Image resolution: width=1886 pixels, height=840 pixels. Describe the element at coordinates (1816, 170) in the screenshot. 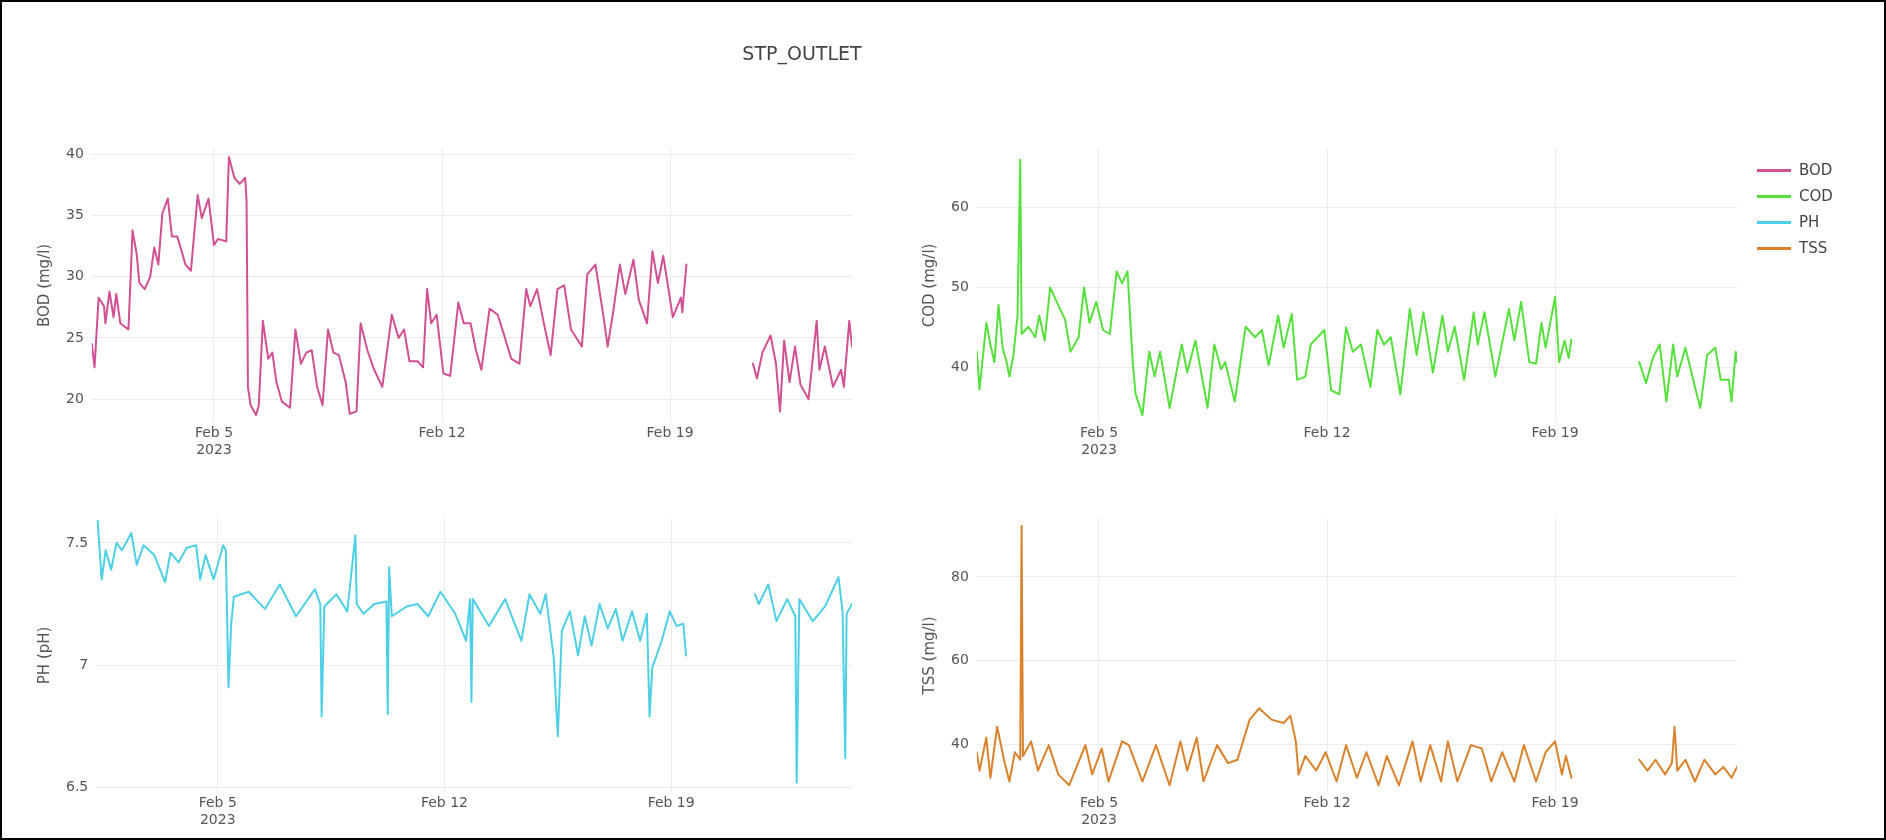

I see `legend-label: BOD` at that location.